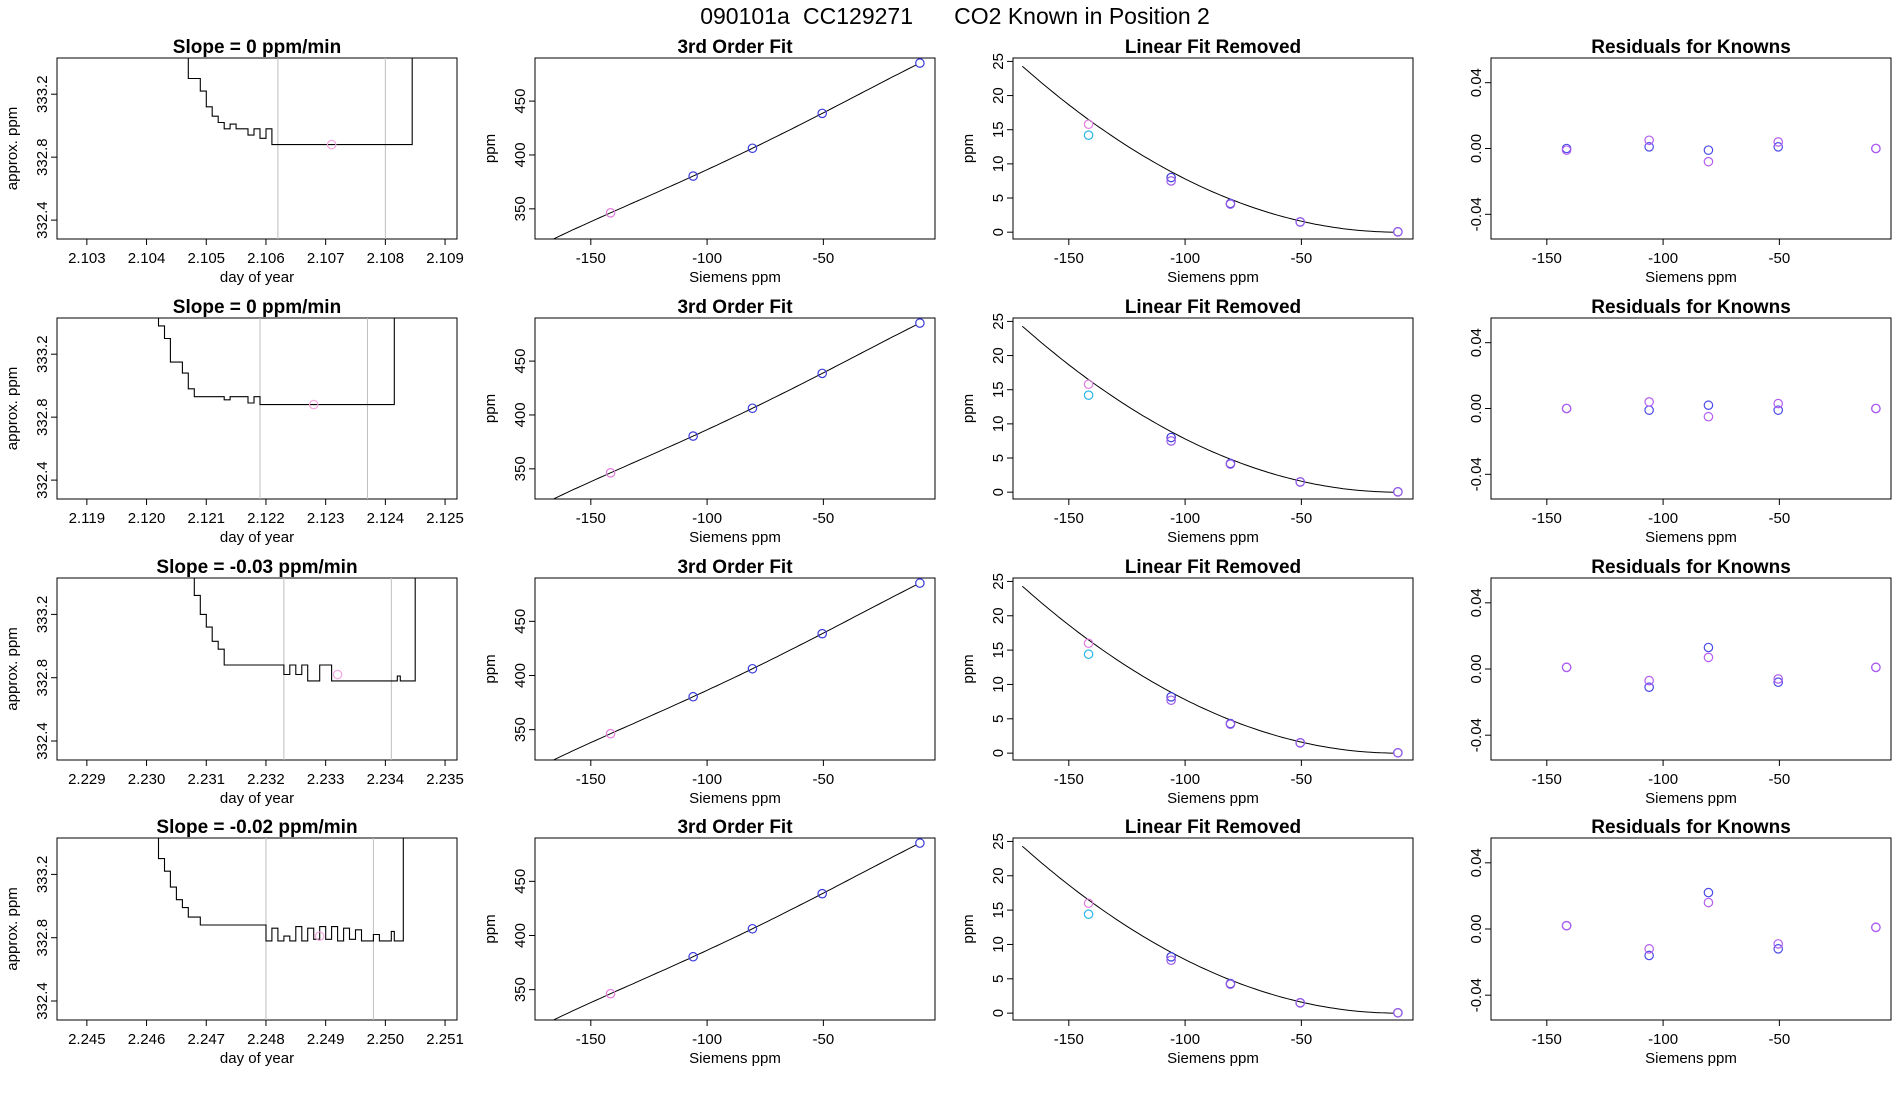 The image size is (1900, 1100). Describe the element at coordinates (206, 1039) in the screenshot. I see `x-tick-label: 2.247` at that location.